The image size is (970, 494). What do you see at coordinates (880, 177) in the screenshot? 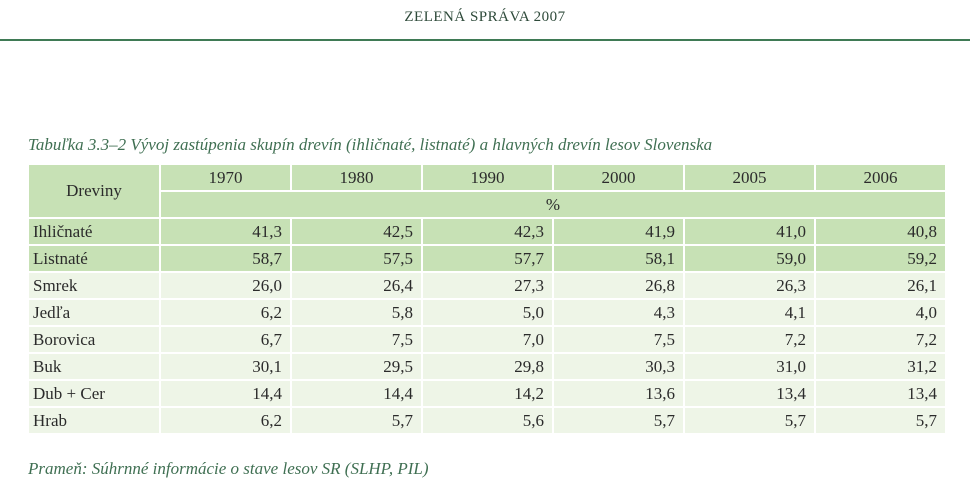
I see `column-header-year: 2006` at bounding box center [880, 177].